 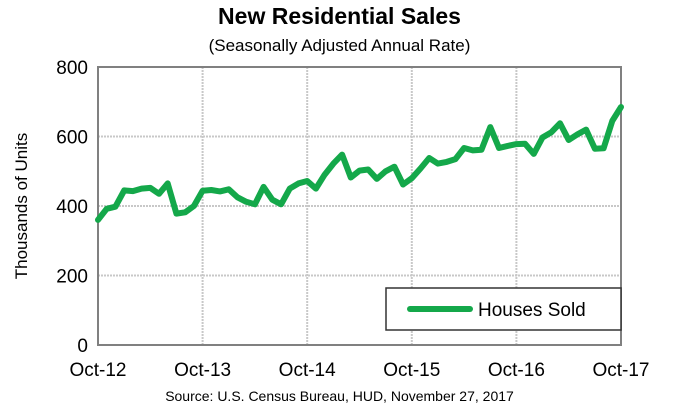 I want to click on x-tick-label: Oct-12, so click(x=97, y=370).